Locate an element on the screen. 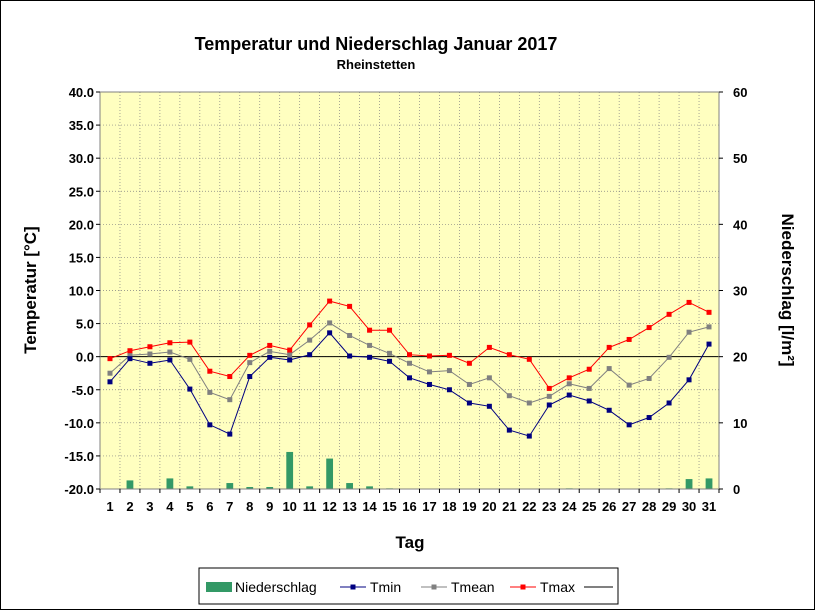  x-axis-label: Tag is located at coordinates (410, 542).